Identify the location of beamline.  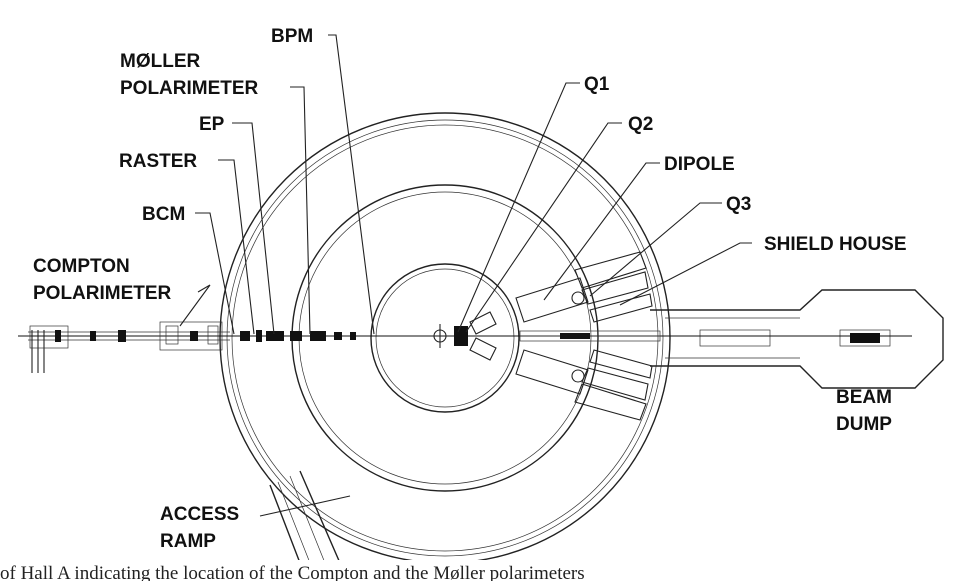
(465, 347).